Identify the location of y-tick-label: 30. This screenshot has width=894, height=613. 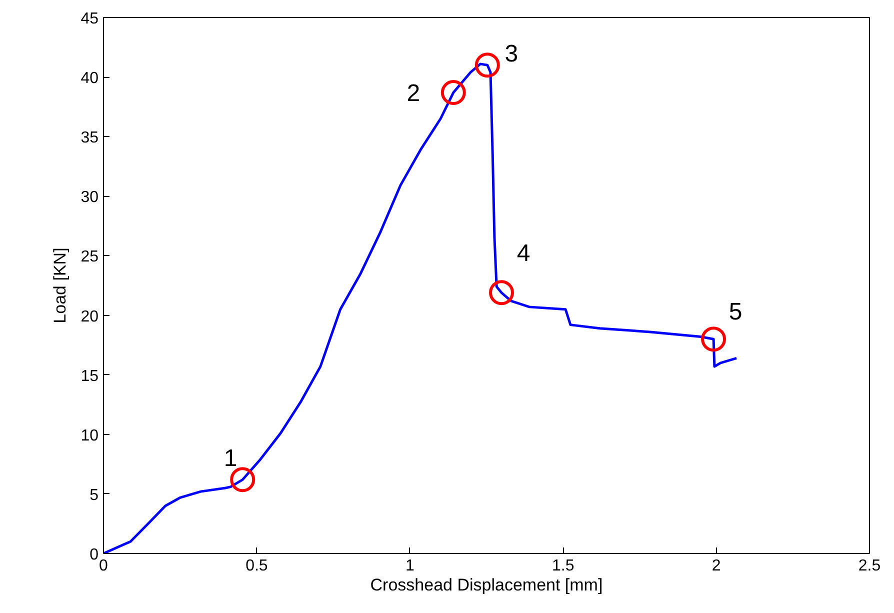
(89, 197).